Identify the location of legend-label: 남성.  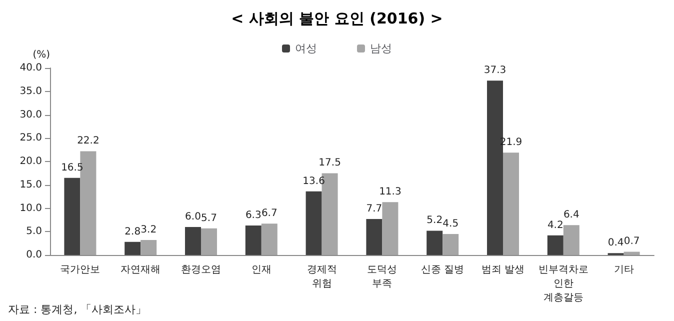
(381, 48).